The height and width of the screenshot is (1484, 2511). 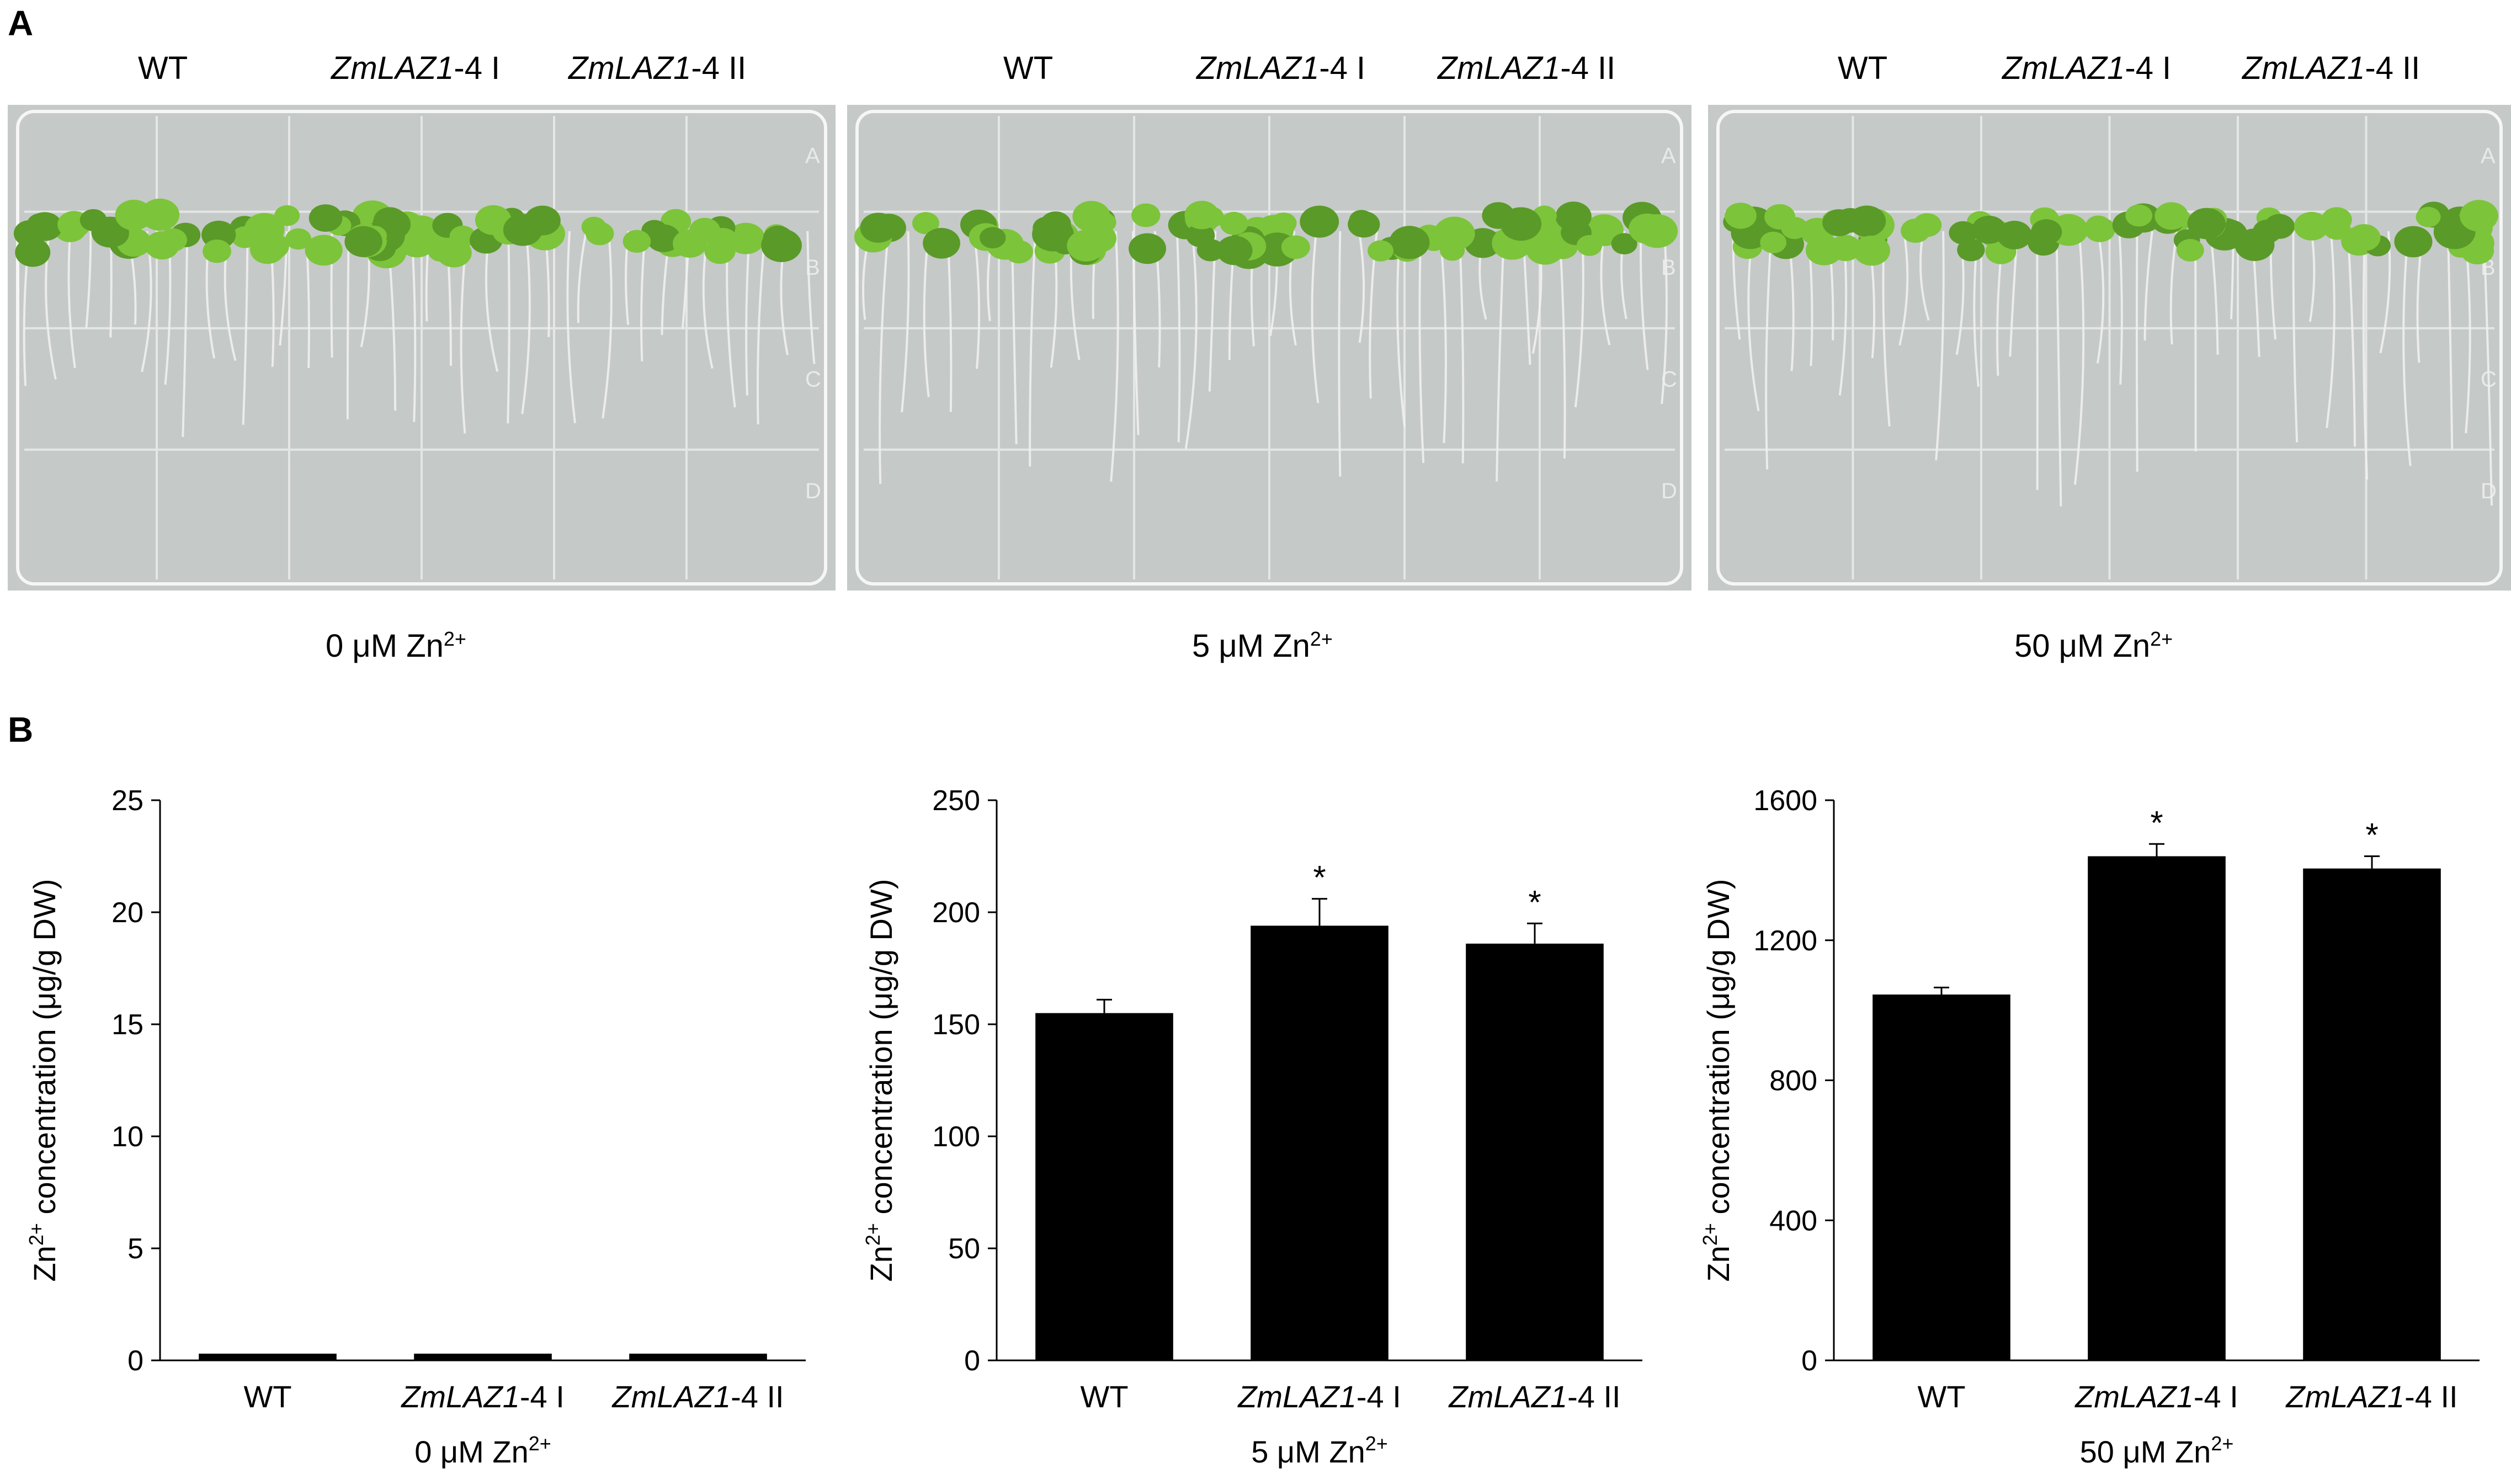 I want to click on plate2-label-mutant1: ZmLAZ1-4 I, so click(x=1281, y=68).